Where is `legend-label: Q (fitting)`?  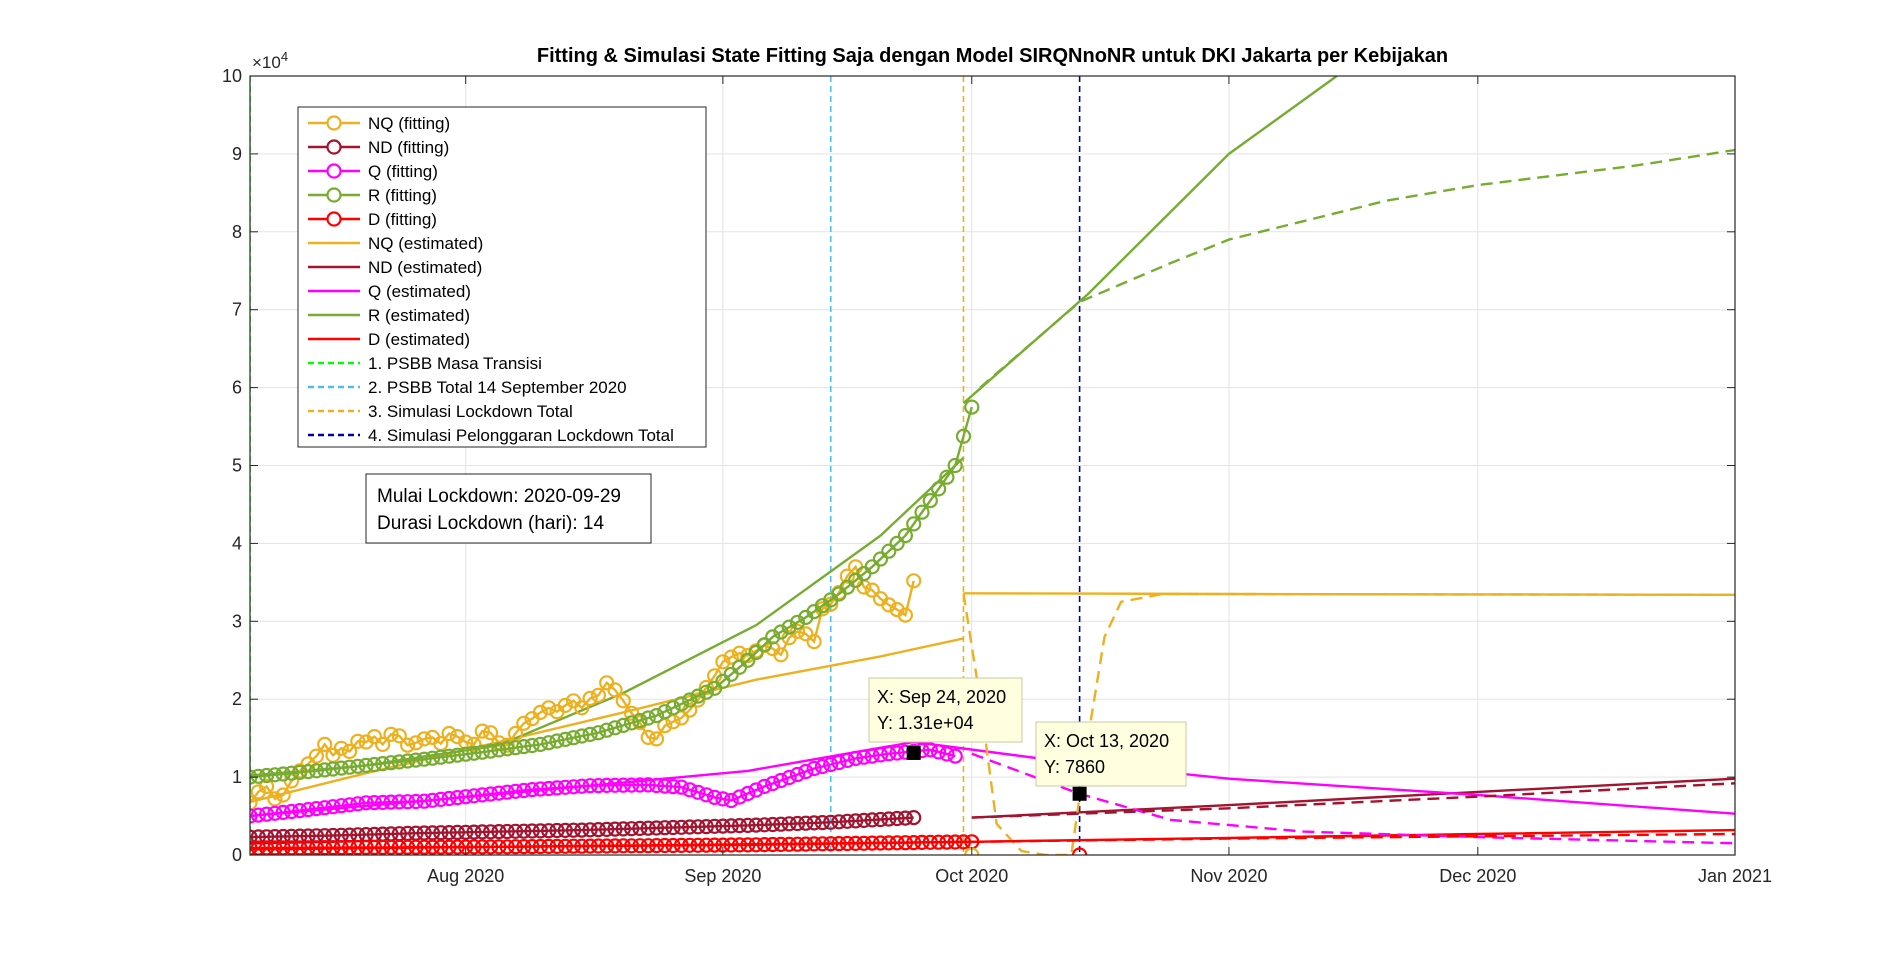 legend-label: Q (fitting) is located at coordinates (403, 171).